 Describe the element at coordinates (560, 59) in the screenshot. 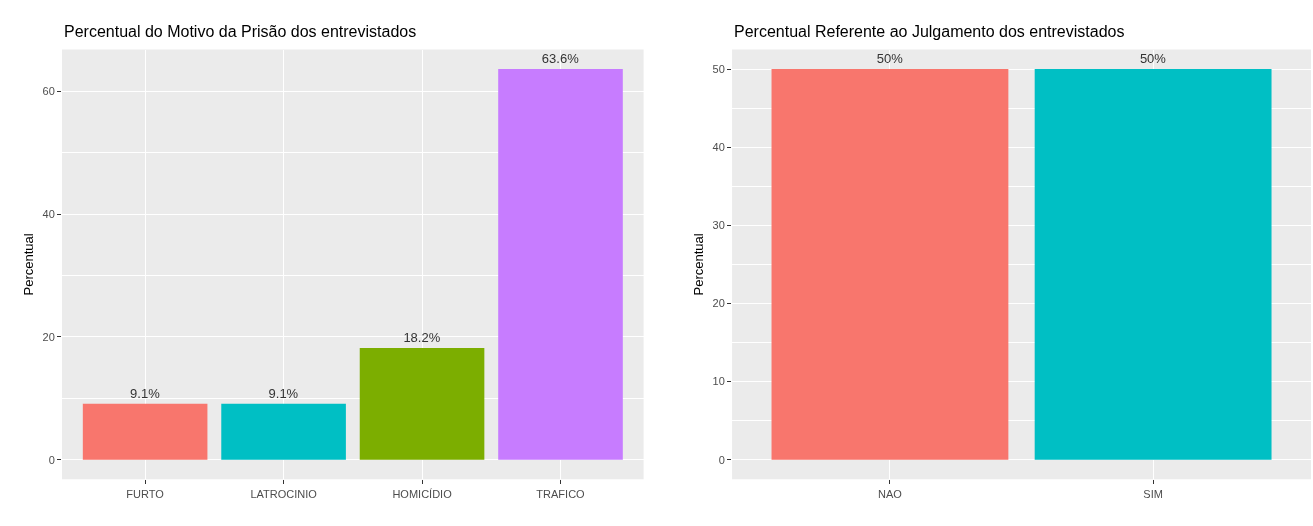

I see `data-label: 63.6%` at that location.